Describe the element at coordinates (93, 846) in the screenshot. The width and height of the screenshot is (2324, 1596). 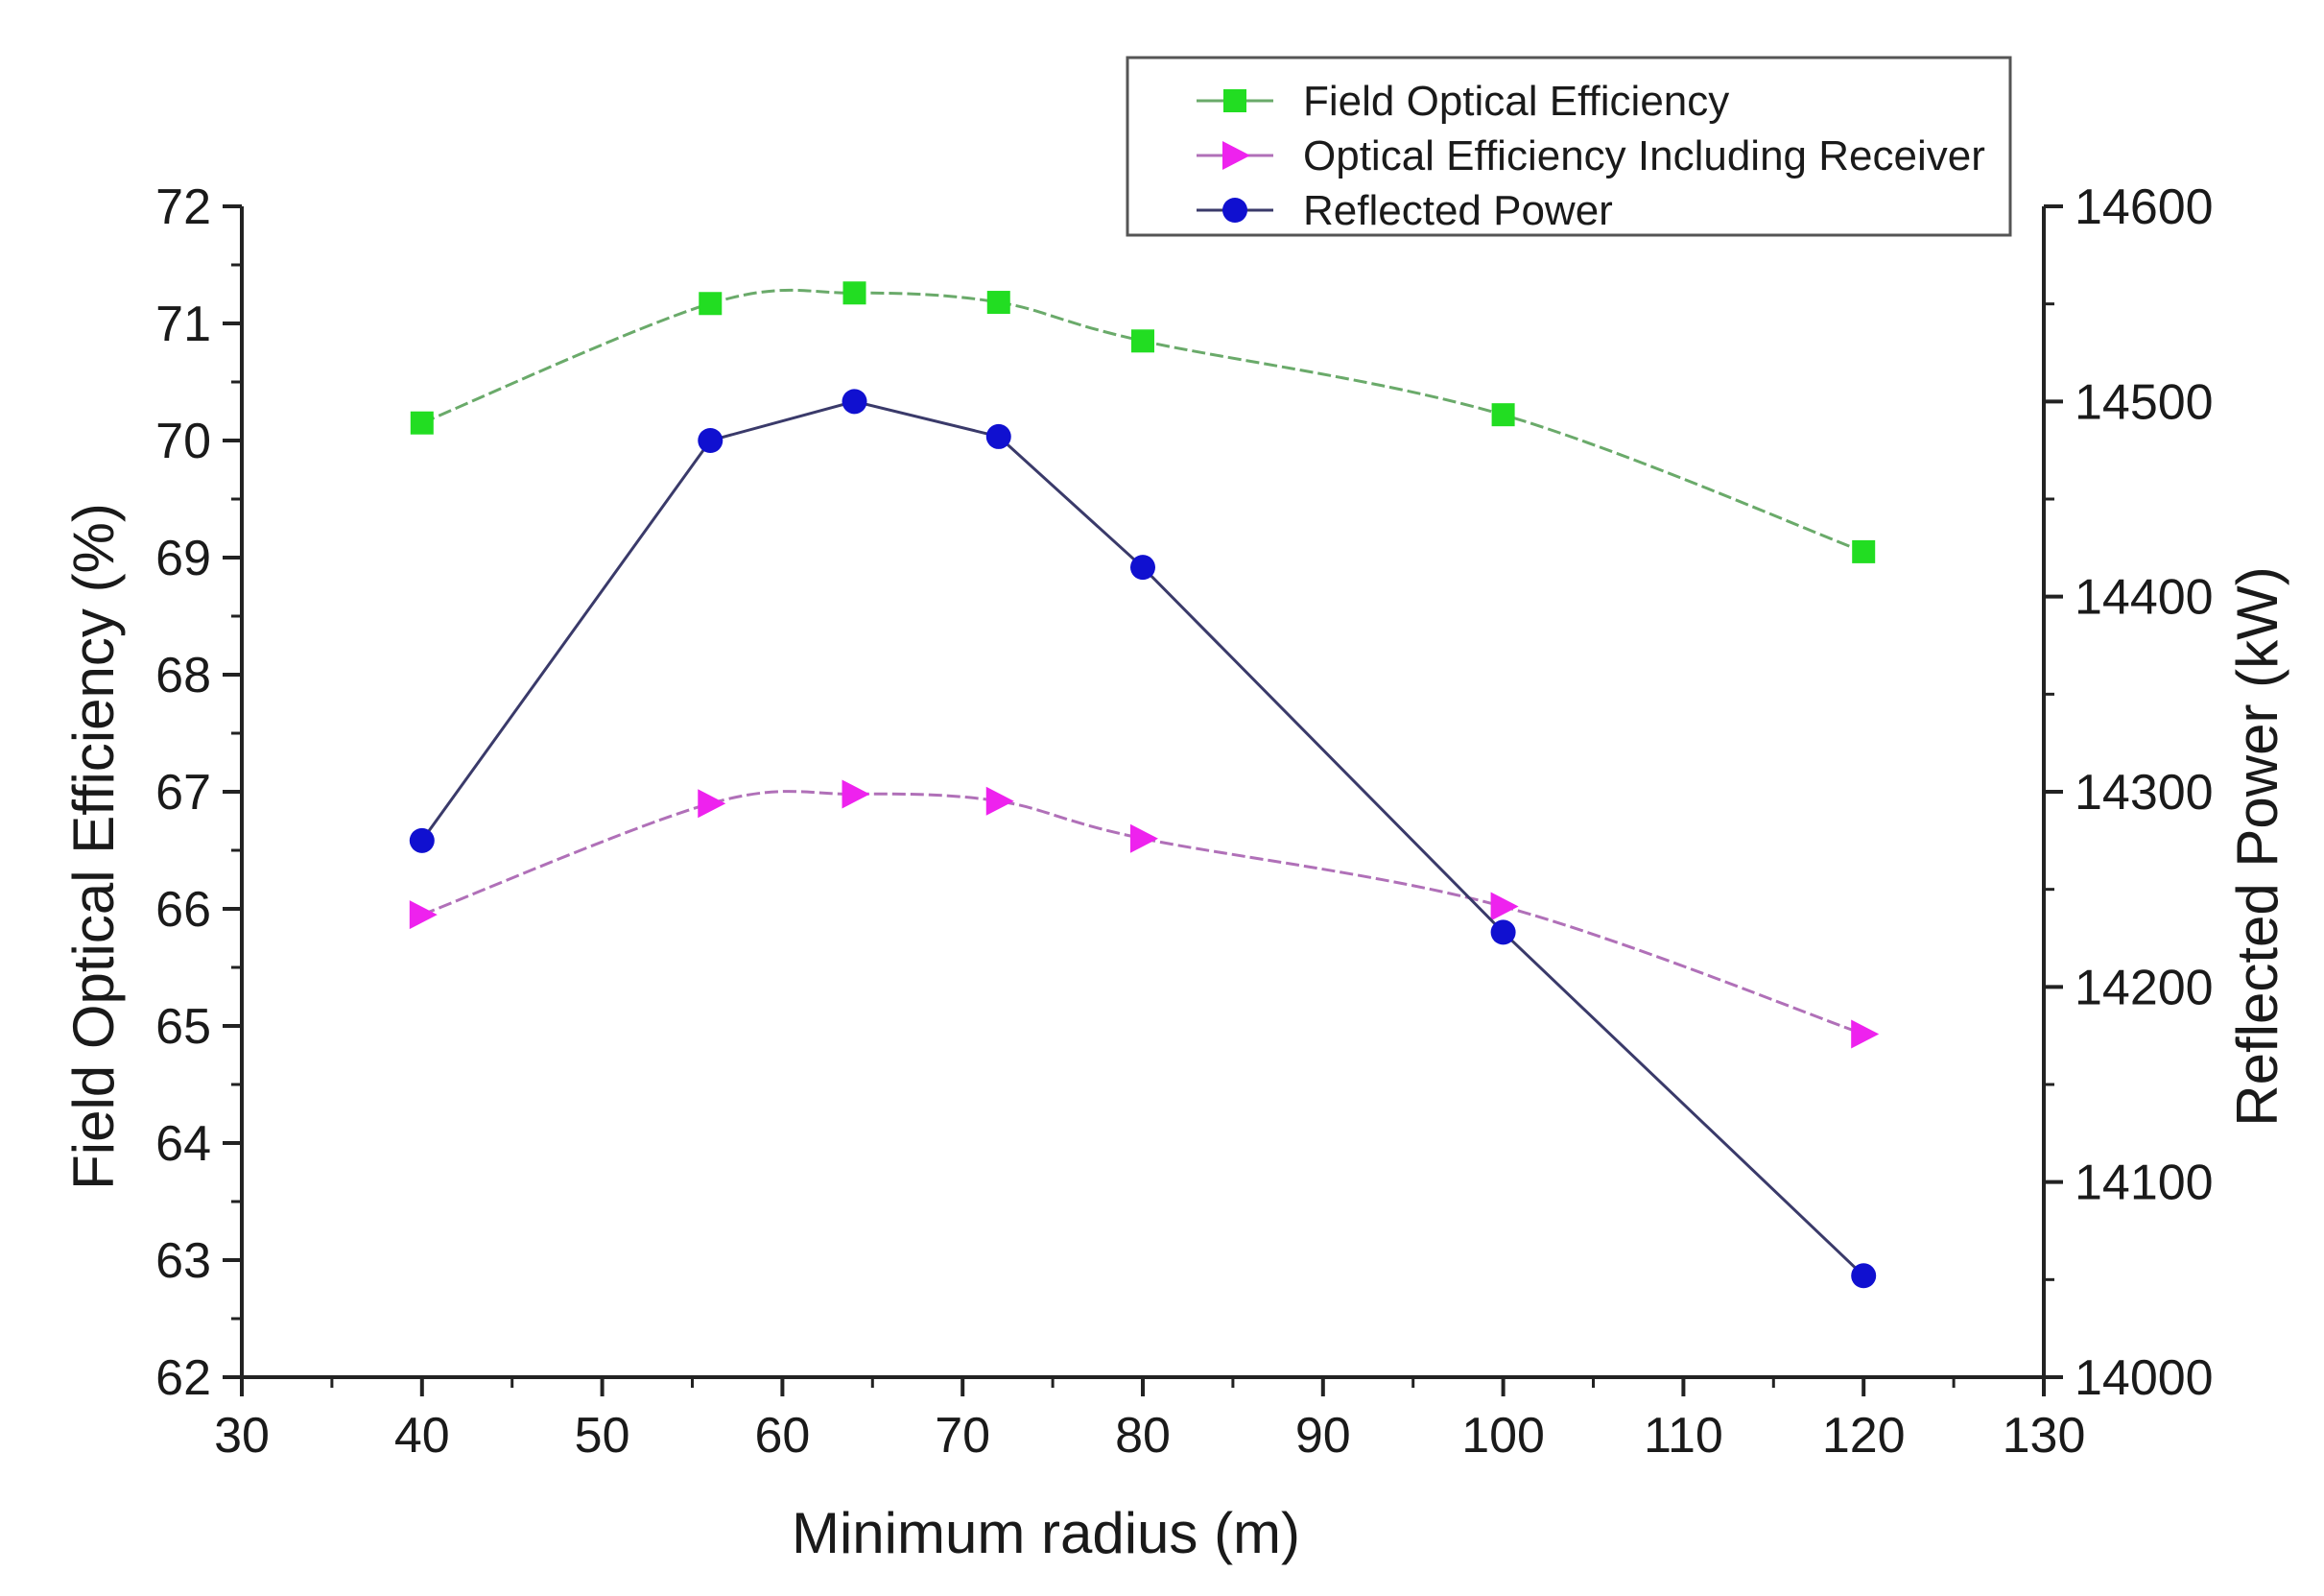
I see `y-axis-left-title: Field Optical Efficiency (%)` at that location.